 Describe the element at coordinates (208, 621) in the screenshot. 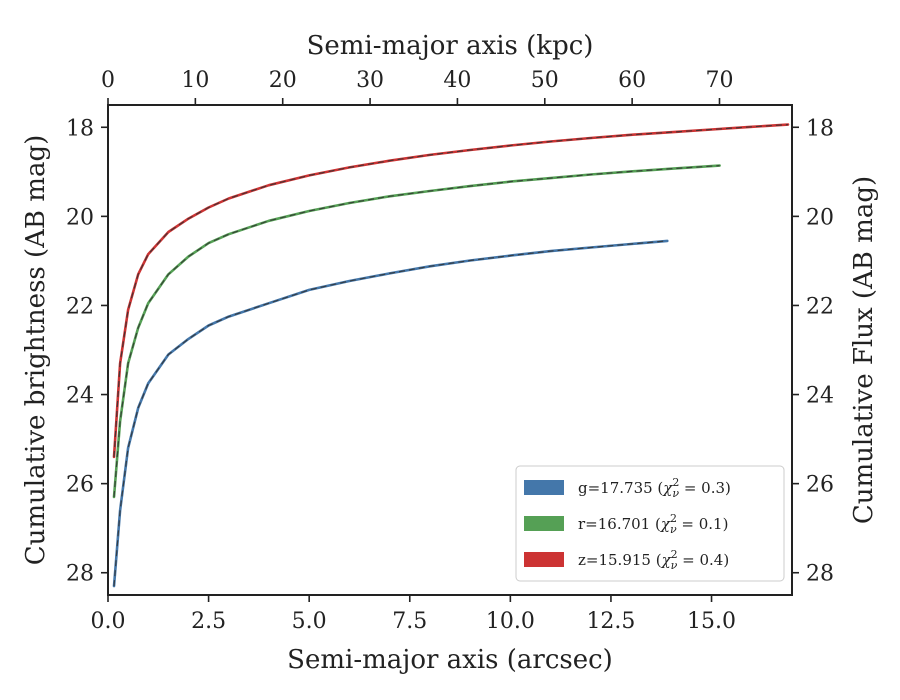

I see `x-tick-label-1: 2.5` at that location.